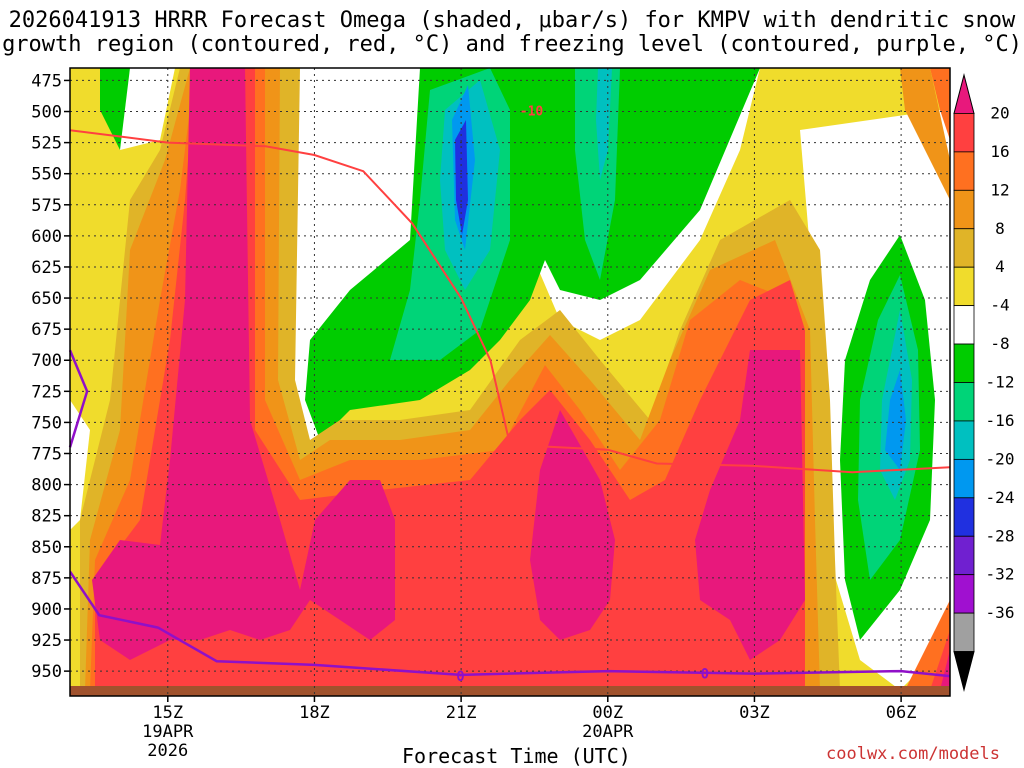 The image size is (1024, 768). Describe the element at coordinates (608, 732) in the screenshot. I see `x-tick-label: 20APR` at that location.